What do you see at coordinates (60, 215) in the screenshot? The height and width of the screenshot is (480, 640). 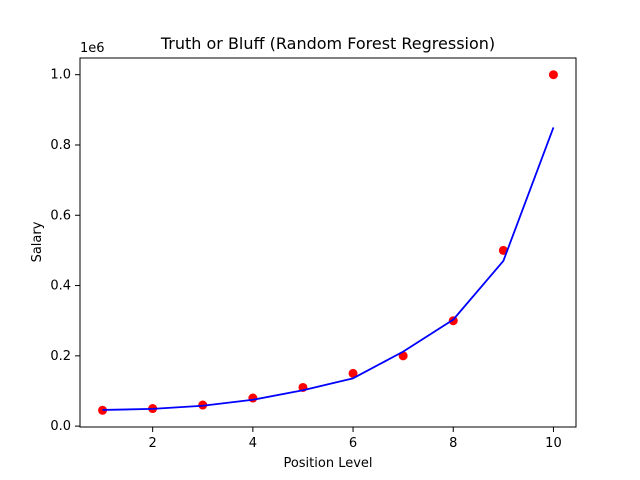 I see `y-tick-label: 0.6` at bounding box center [60, 215].